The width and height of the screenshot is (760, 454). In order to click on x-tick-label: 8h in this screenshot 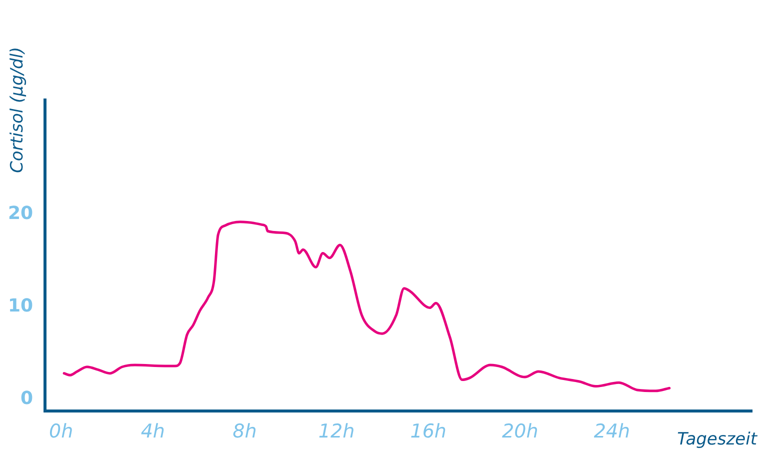, I will do `click(244, 431)`.